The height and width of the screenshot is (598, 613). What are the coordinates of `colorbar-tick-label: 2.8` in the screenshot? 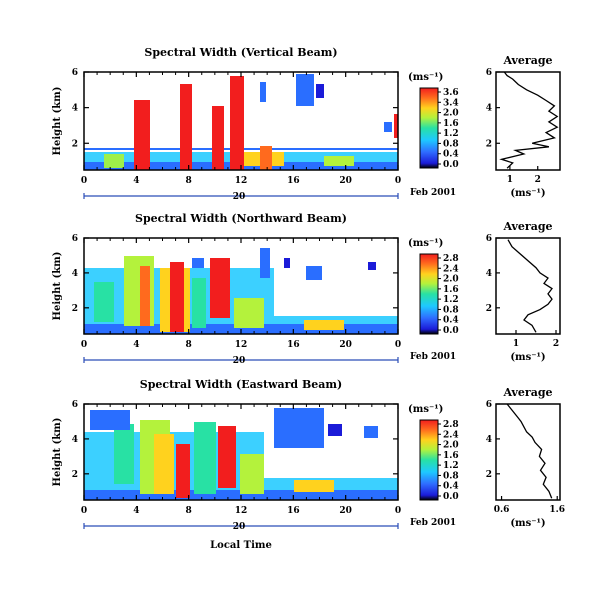 It's located at (451, 259).